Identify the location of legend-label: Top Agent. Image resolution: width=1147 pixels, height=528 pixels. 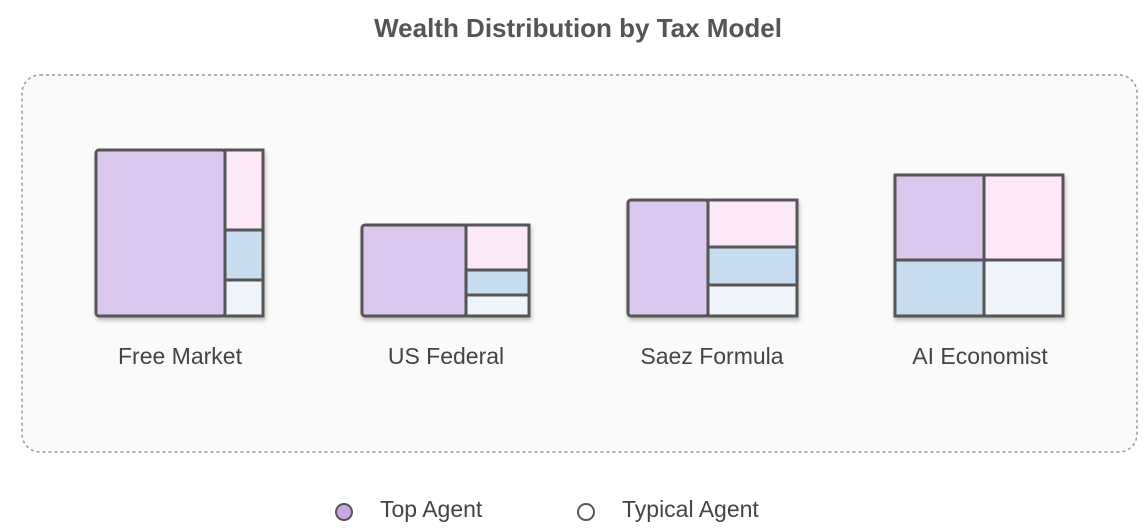
(431, 509).